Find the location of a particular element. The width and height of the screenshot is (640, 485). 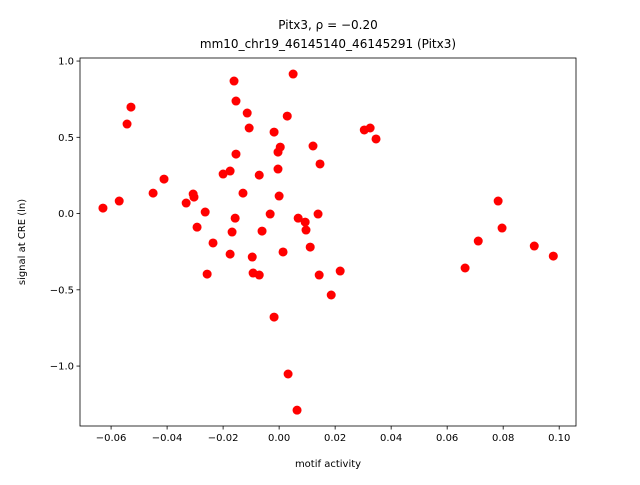

chart-title-line2: mm10_chr19_46145140_46145291 (Pitx3) is located at coordinates (328, 44).